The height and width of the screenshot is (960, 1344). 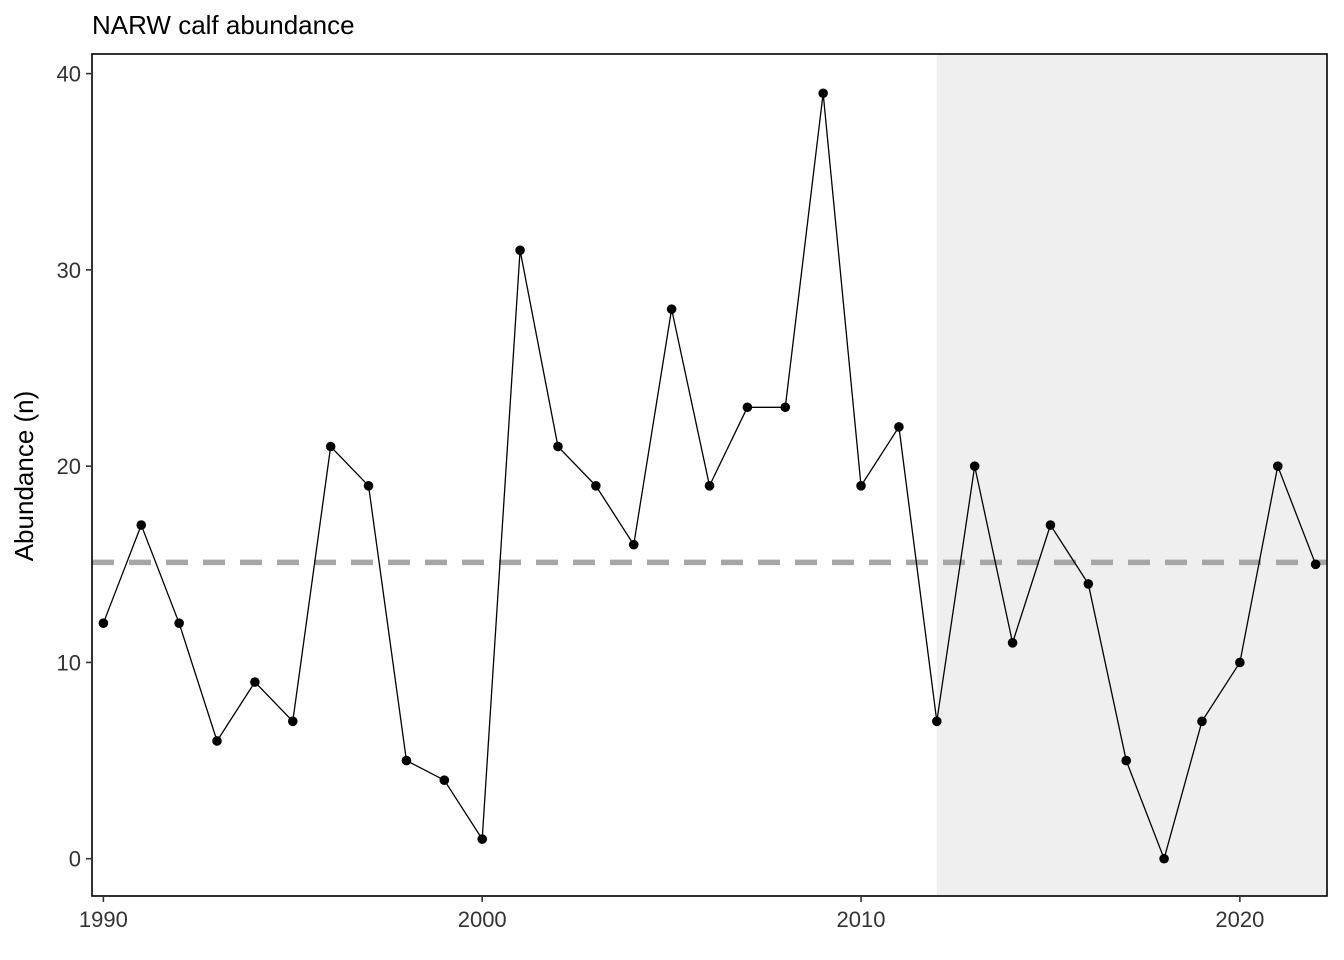 I want to click on y-tick-label: 40, so click(x=69, y=74).